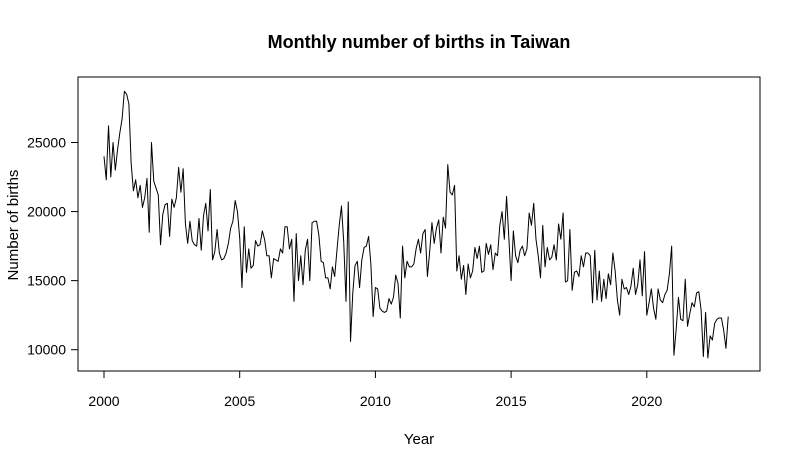 The width and height of the screenshot is (800, 469). What do you see at coordinates (375, 389) in the screenshot?
I see `x-axis: 2000 2005 2010 2015 2020` at bounding box center [375, 389].